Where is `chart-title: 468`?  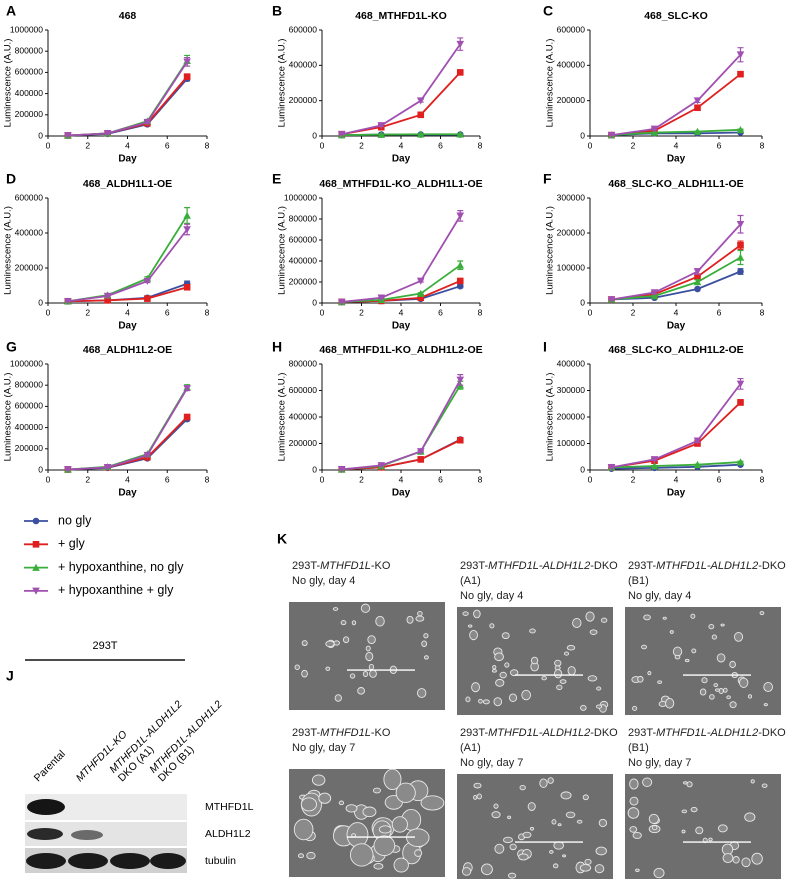 chart-title: 468 is located at coordinates (128, 16).